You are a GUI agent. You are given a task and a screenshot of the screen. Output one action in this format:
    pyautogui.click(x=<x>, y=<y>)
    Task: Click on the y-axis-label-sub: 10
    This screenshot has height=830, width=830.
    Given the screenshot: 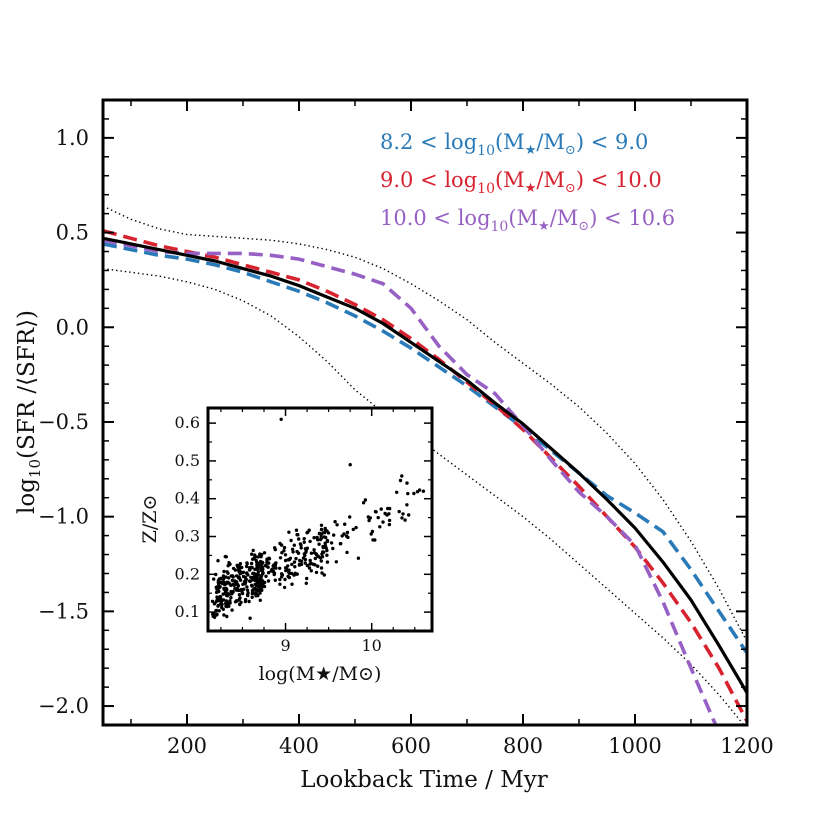 What is the action you would take?
    pyautogui.click(x=35, y=468)
    